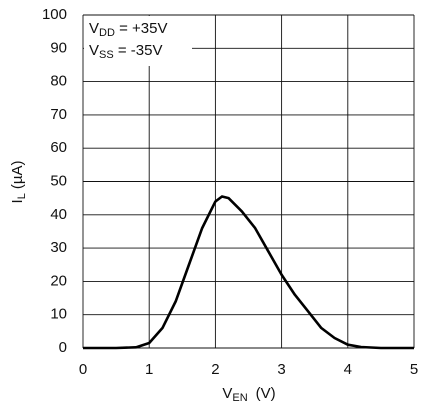 The image size is (422, 406). I want to click on x-tick-label: 3, so click(281, 369).